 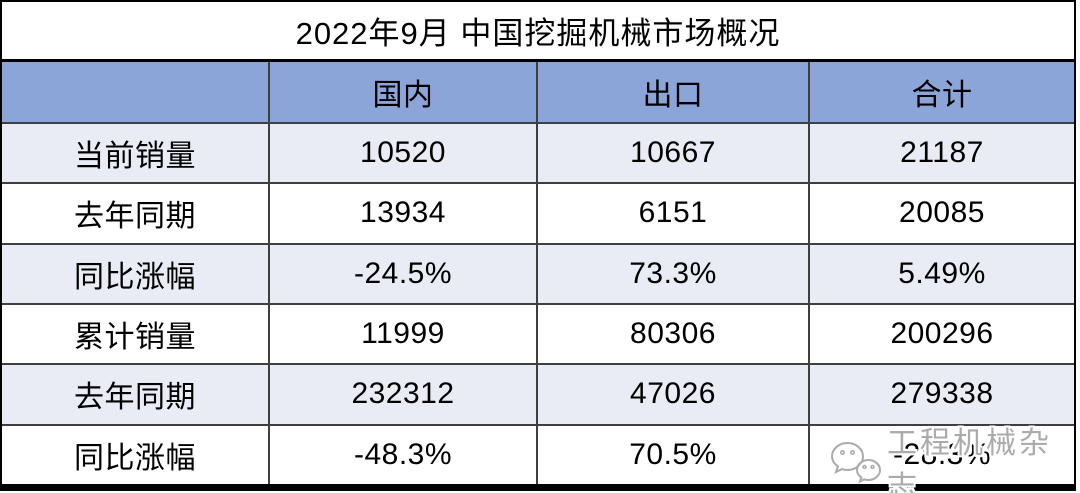 What do you see at coordinates (942, 273) in the screenshot?
I see `value-cell: 5.49%` at bounding box center [942, 273].